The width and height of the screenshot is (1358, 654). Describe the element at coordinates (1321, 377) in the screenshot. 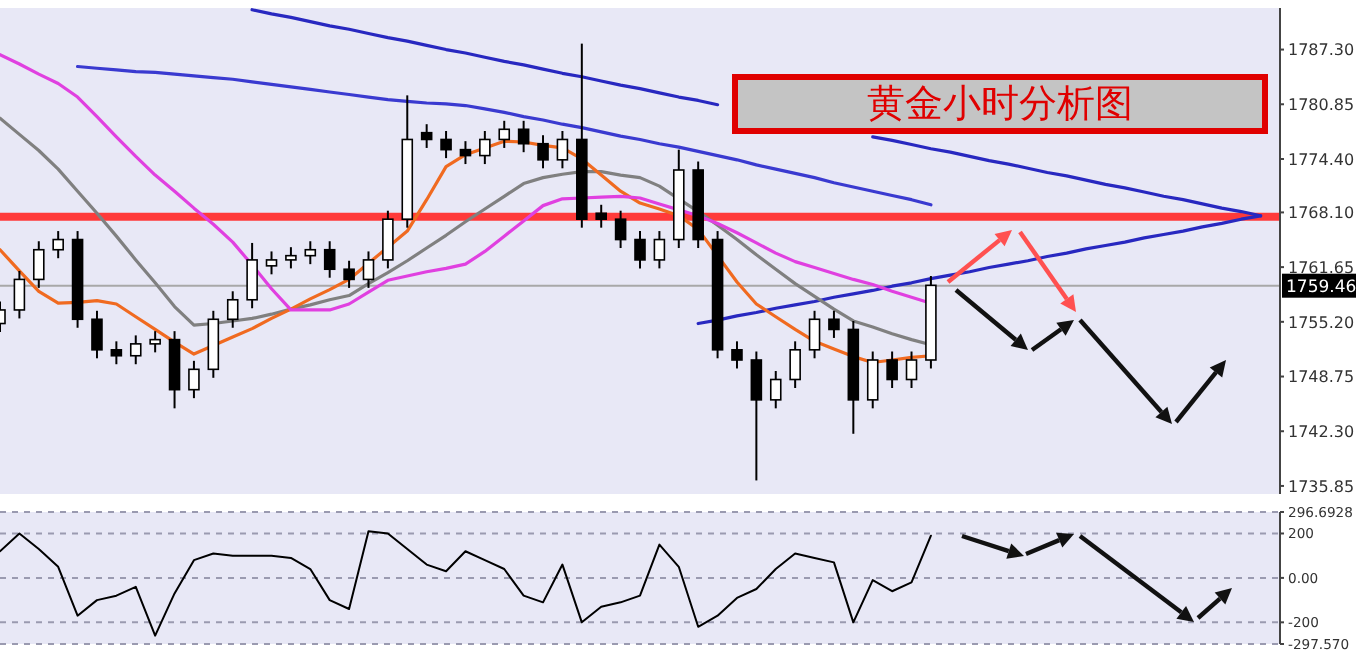

I see `y-tick-label: 1748.75` at that location.